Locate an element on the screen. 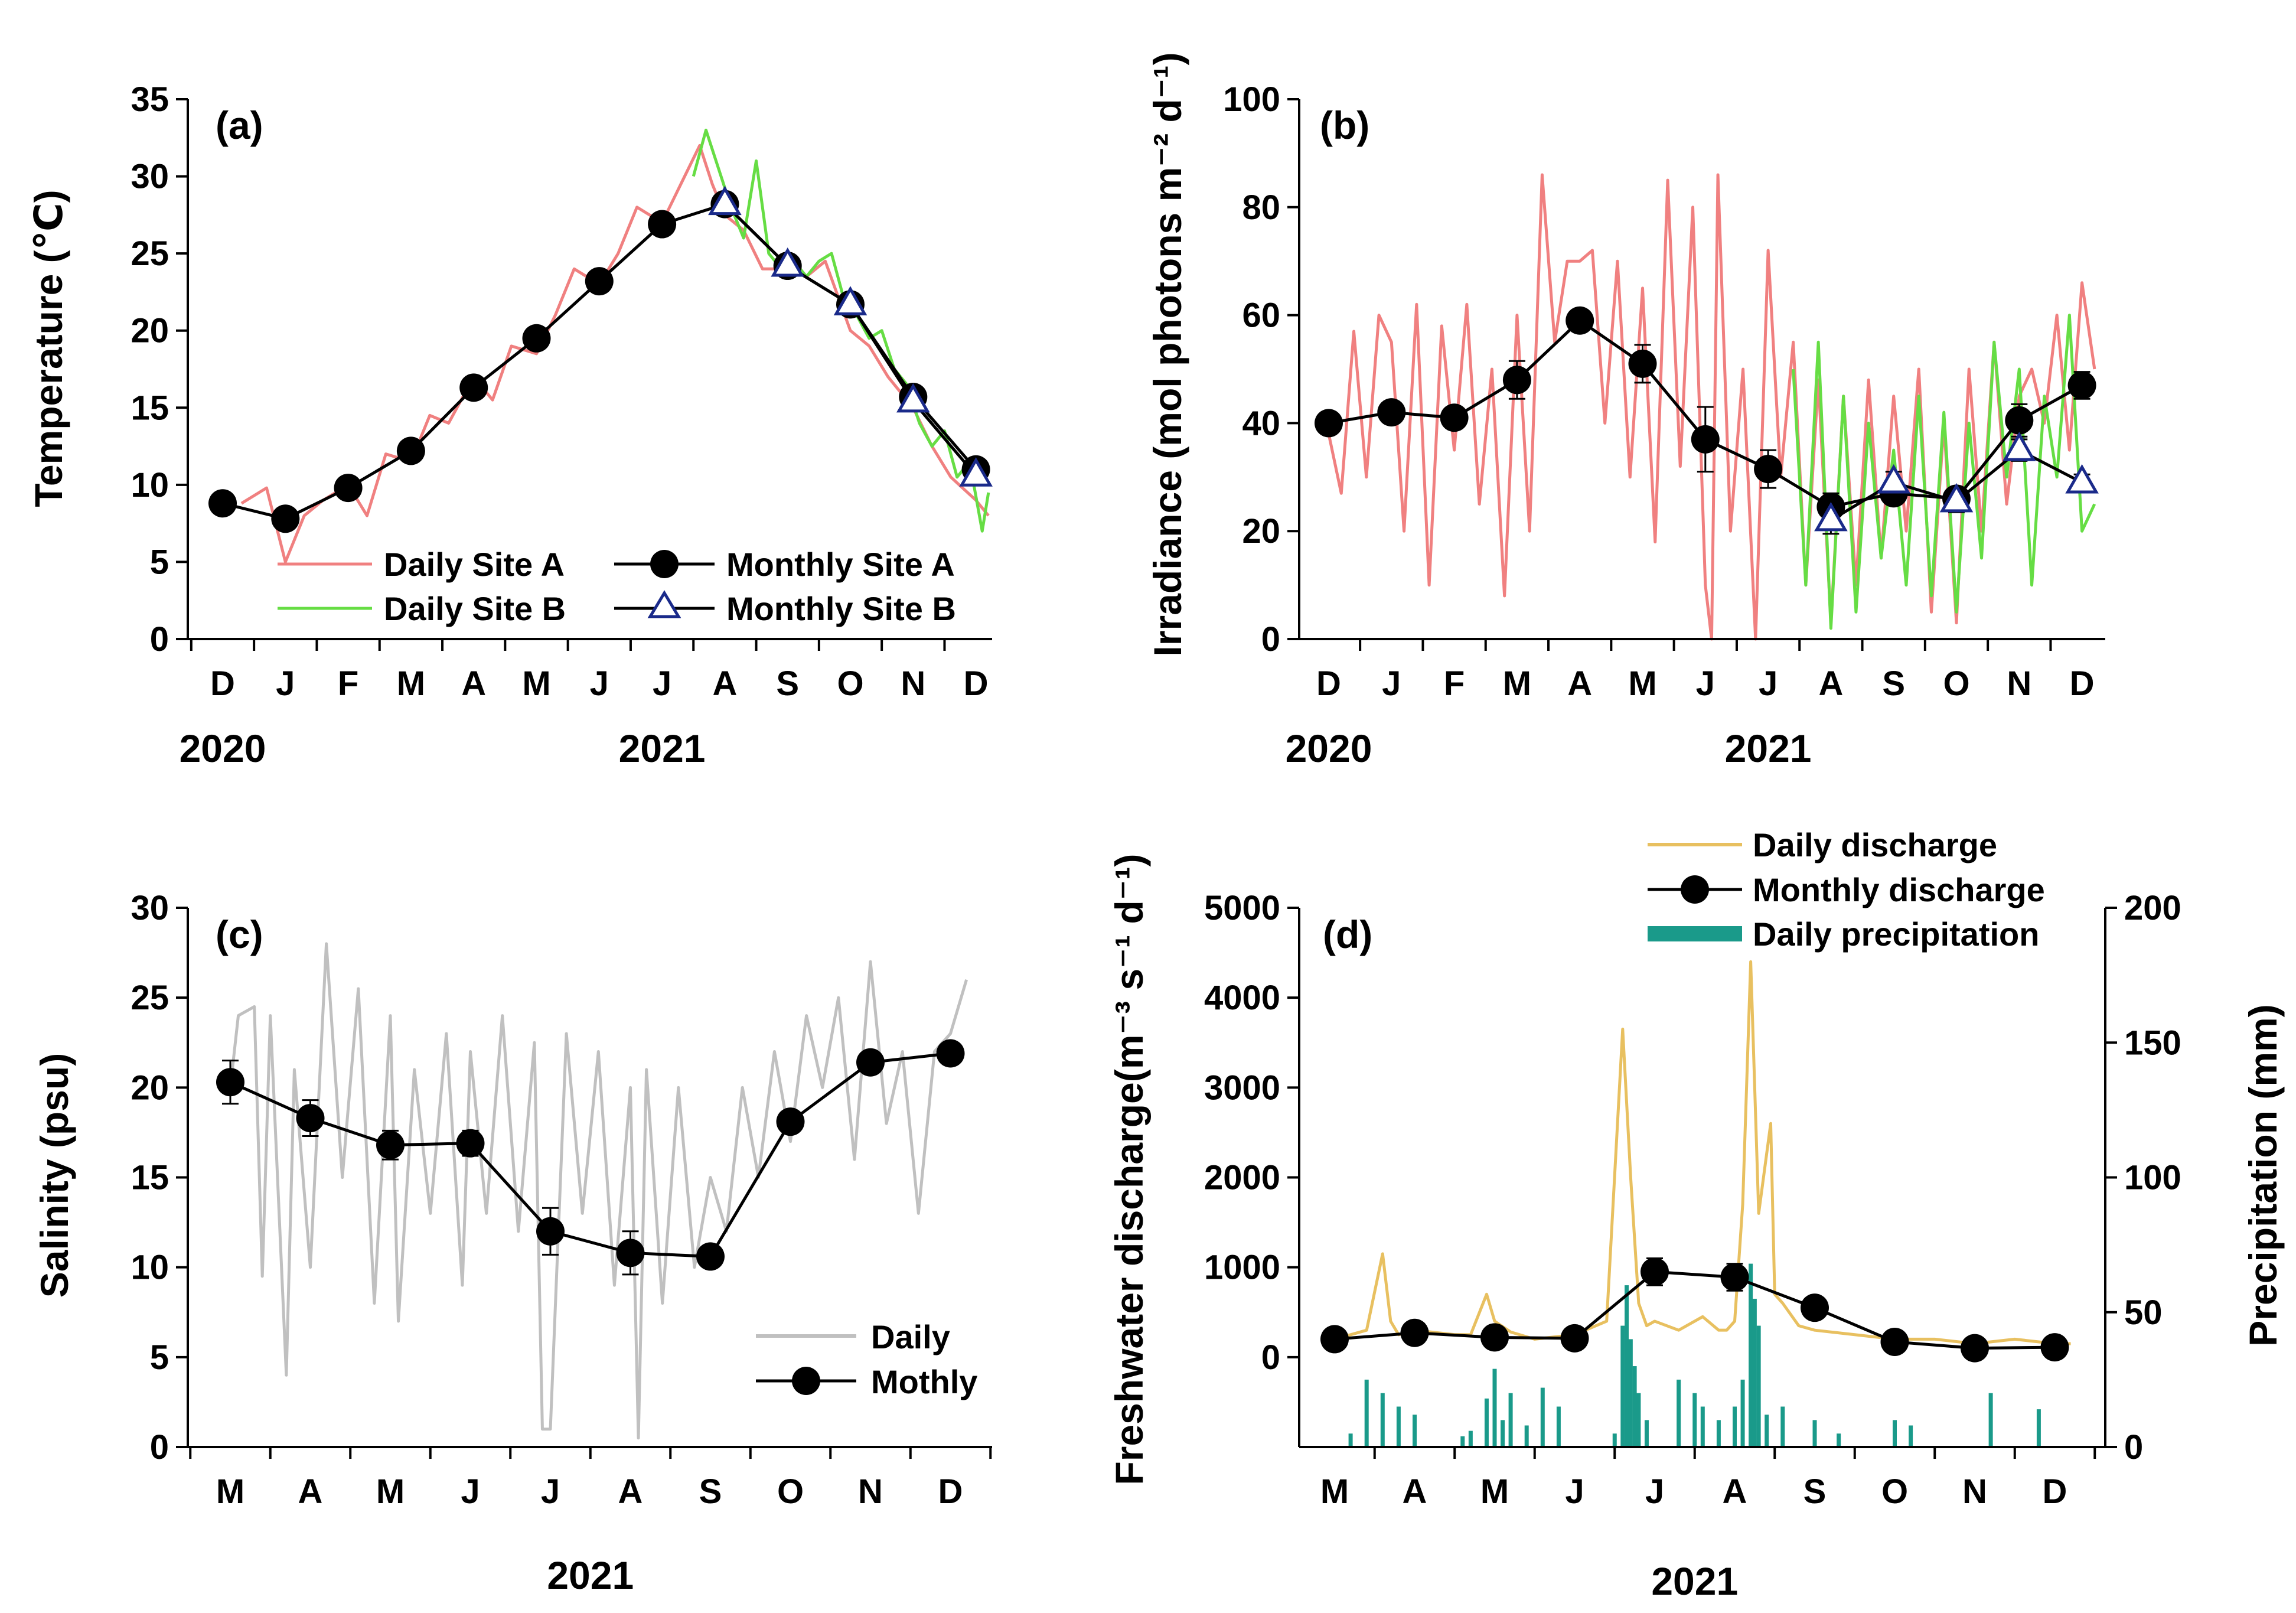  y-tick-label: 10 is located at coordinates (150, 1268).